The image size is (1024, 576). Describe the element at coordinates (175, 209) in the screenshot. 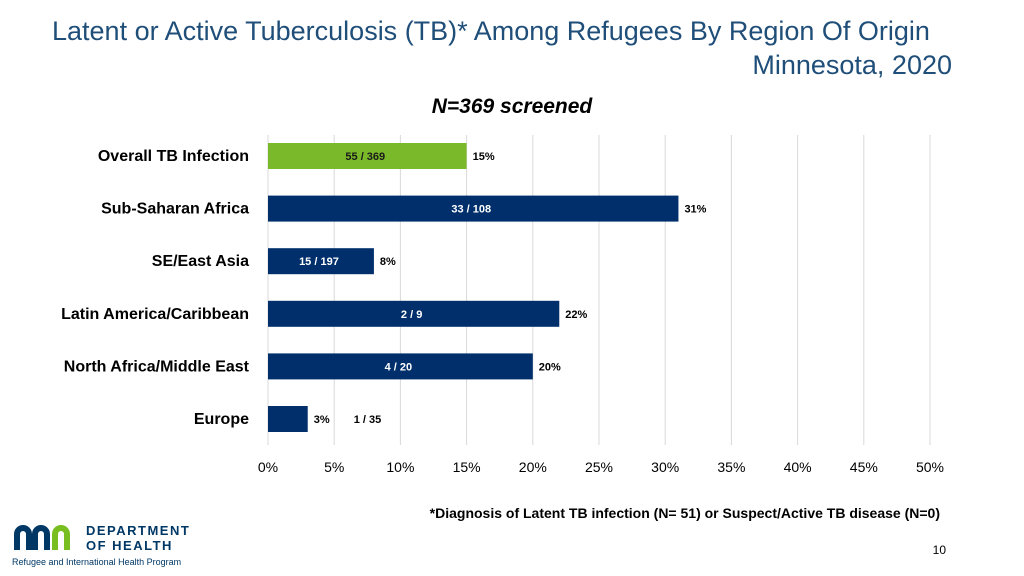

I see `category-label: Sub-Saharan Africa` at that location.